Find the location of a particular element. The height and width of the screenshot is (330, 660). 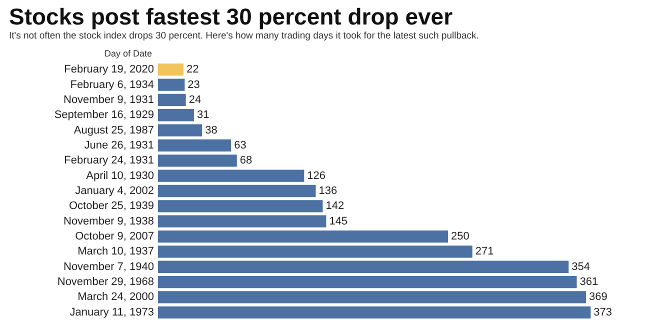

y-tick-label: October 25, 1939 is located at coordinates (111, 206).